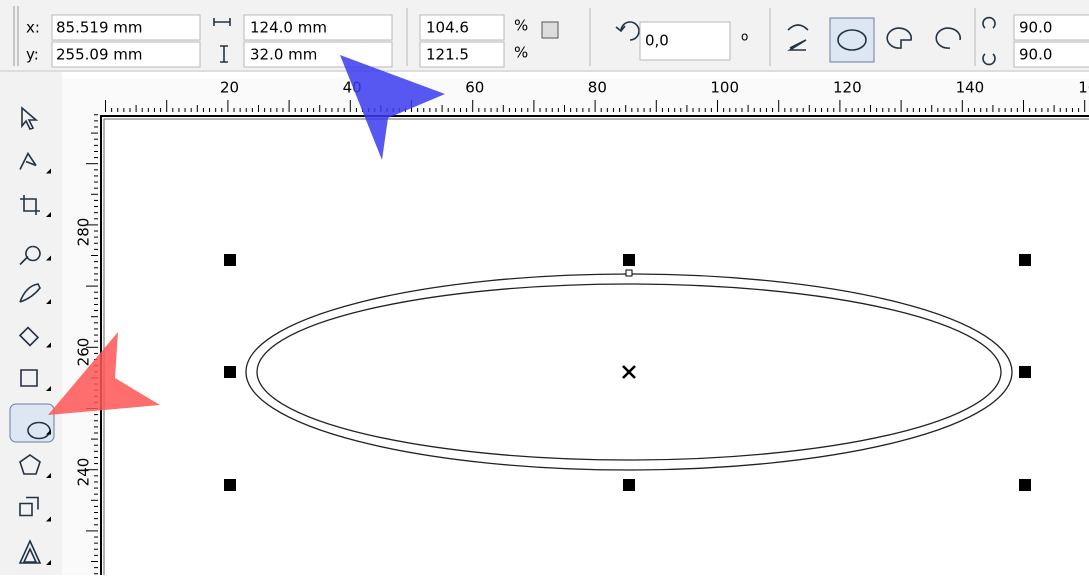 This screenshot has height=579, width=1089. What do you see at coordinates (1035, 28) in the screenshot?
I see `start-angle-value: 90.0` at bounding box center [1035, 28].